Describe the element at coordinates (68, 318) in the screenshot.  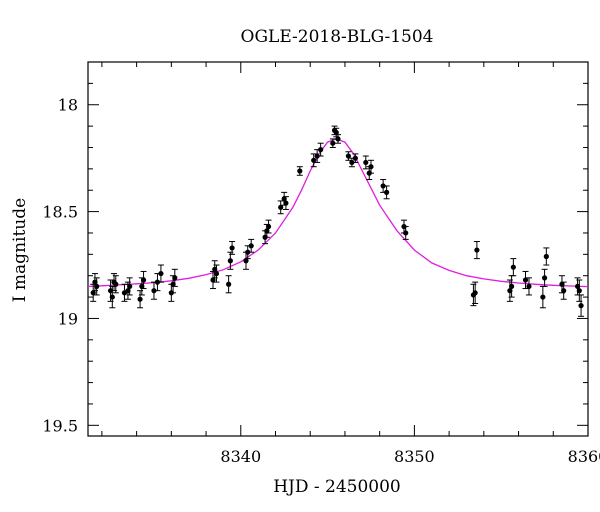
I see `y-tick-label: 19` at that location.